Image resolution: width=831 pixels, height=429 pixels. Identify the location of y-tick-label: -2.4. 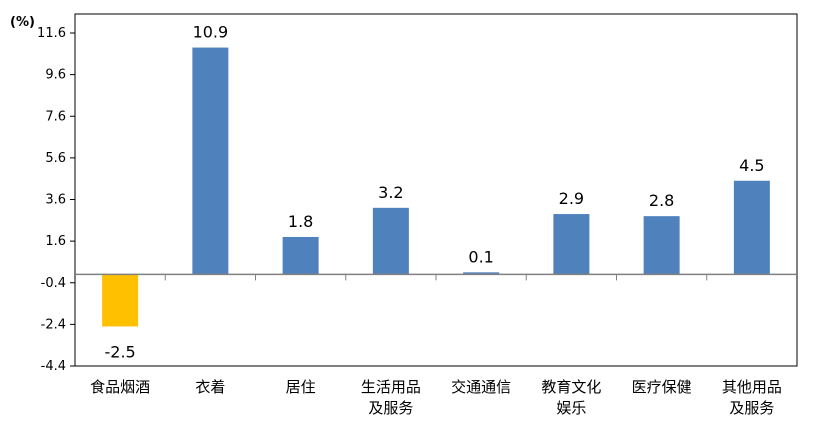
(53, 324).